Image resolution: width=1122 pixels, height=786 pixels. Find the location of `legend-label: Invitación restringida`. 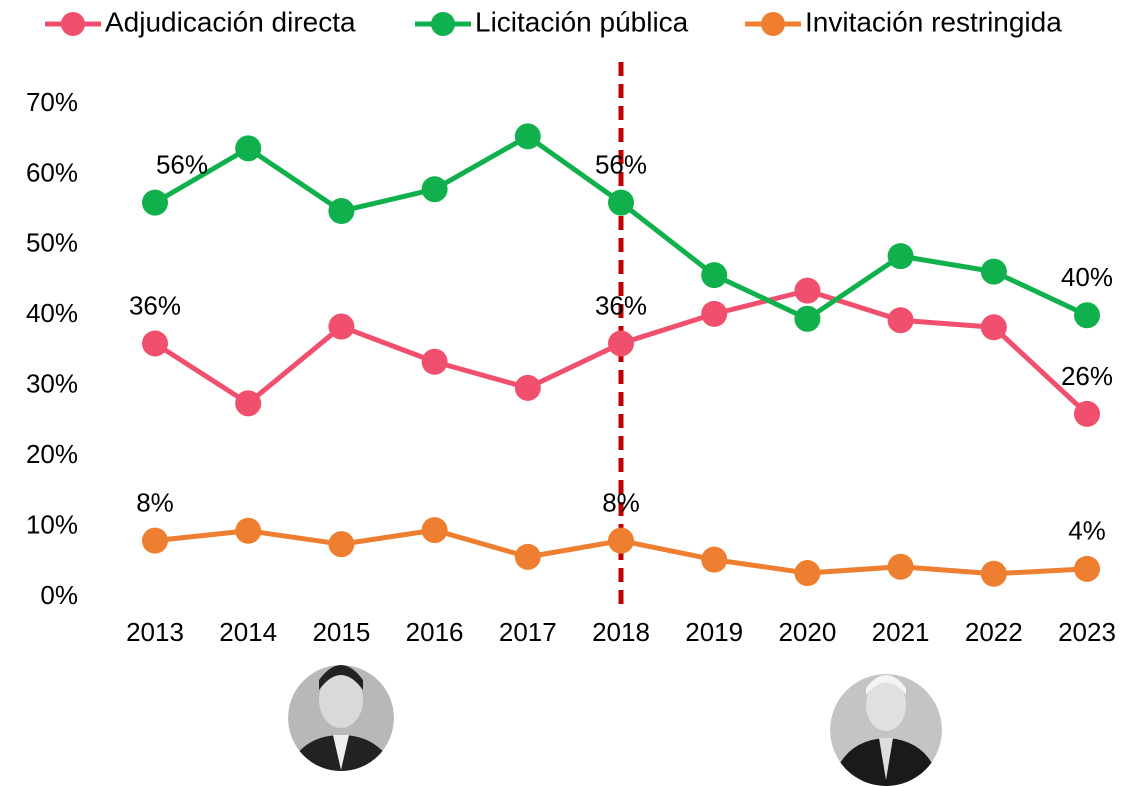

legend-label: Invitación restringida is located at coordinates (933, 21).